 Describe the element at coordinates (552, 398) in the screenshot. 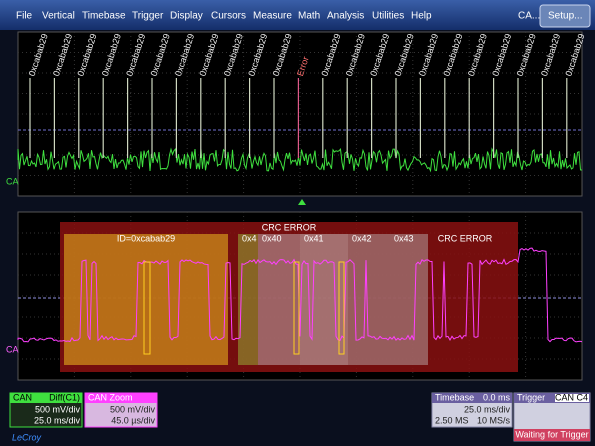

I see `trigger-head` at that location.